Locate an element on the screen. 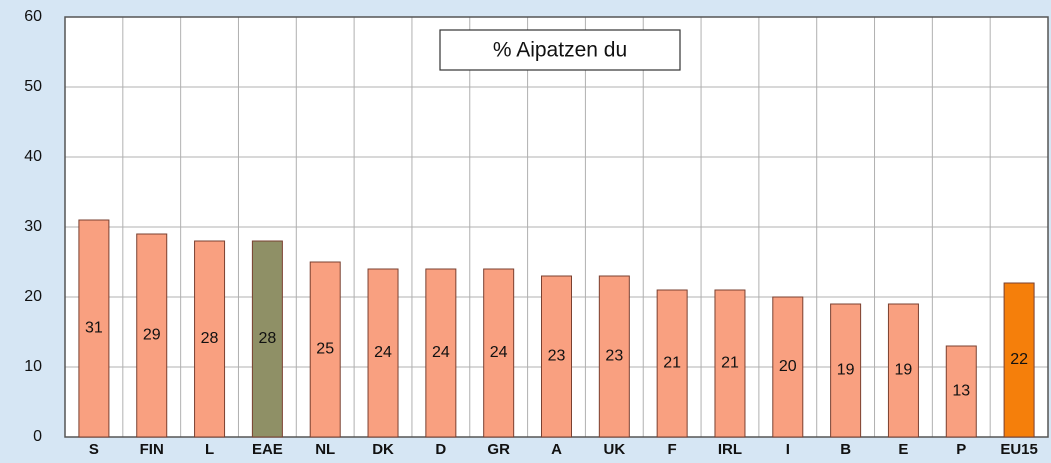 The image size is (1051, 463). y-tick-label: 60 is located at coordinates (33, 16).